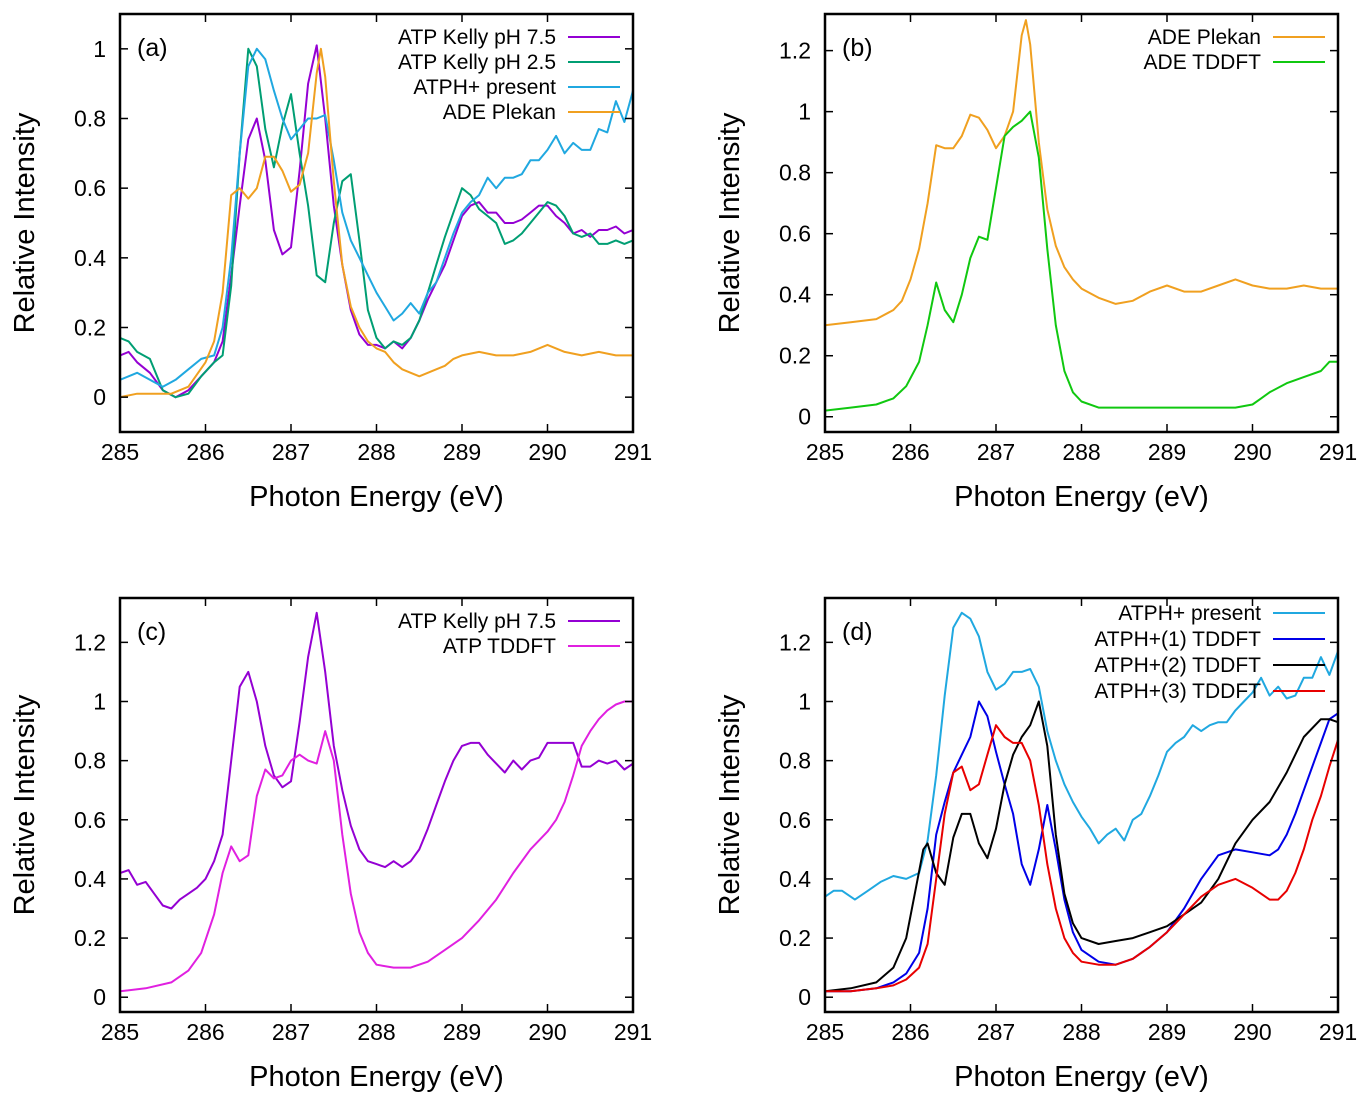 Image resolution: width=1359 pixels, height=1093 pixels. What do you see at coordinates (477, 62) in the screenshot?
I see `legend-label: ATP Kelly pH 2.5` at bounding box center [477, 62].